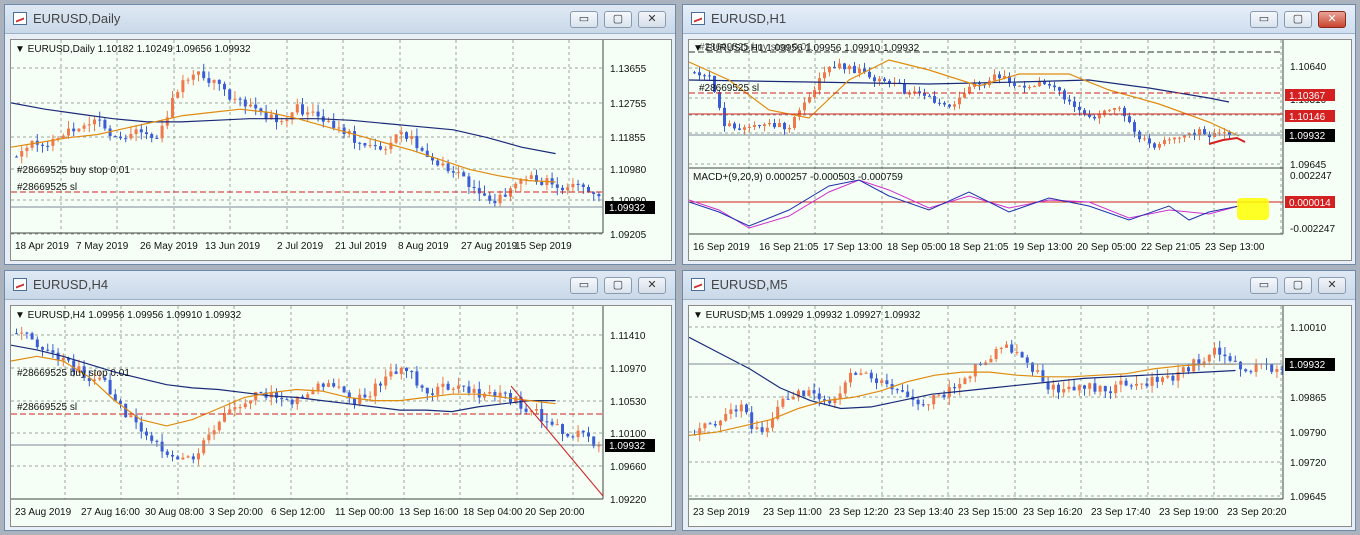 The height and width of the screenshot is (535, 1360). Describe the element at coordinates (283, 391) in the screenshot. I see `moving-average-fast` at that location.